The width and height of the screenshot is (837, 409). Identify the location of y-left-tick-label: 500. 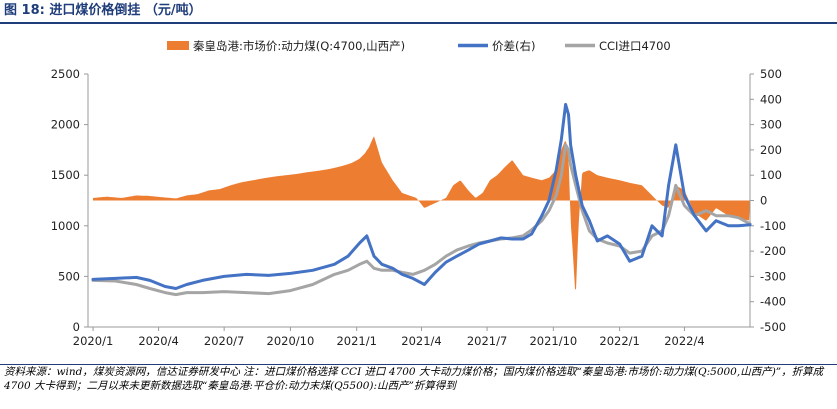
(69, 276).